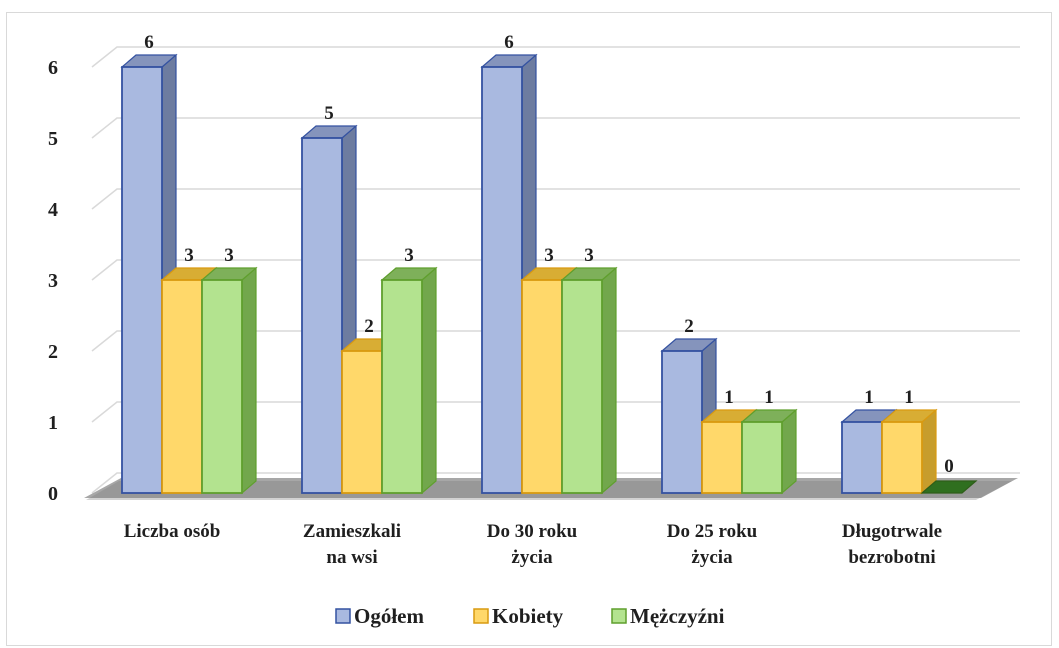 This screenshot has height=648, width=1059. I want to click on category-label-3-1: życia, so click(712, 557).